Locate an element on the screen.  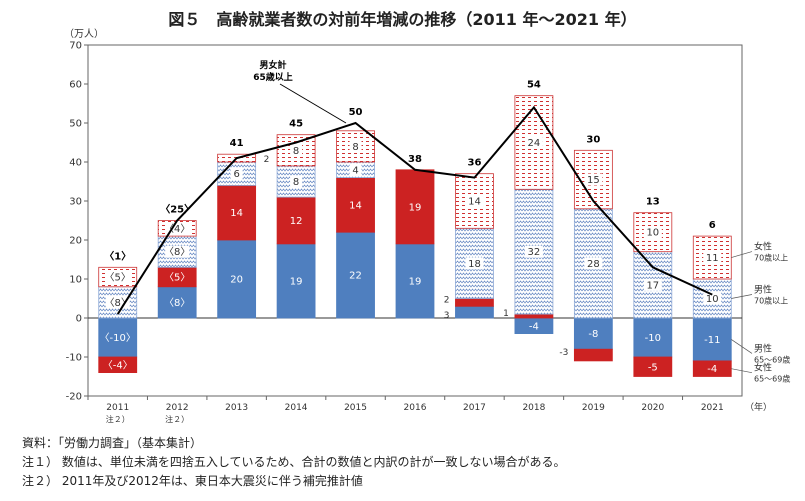
y-tick-label: 40 is located at coordinates (75, 163).